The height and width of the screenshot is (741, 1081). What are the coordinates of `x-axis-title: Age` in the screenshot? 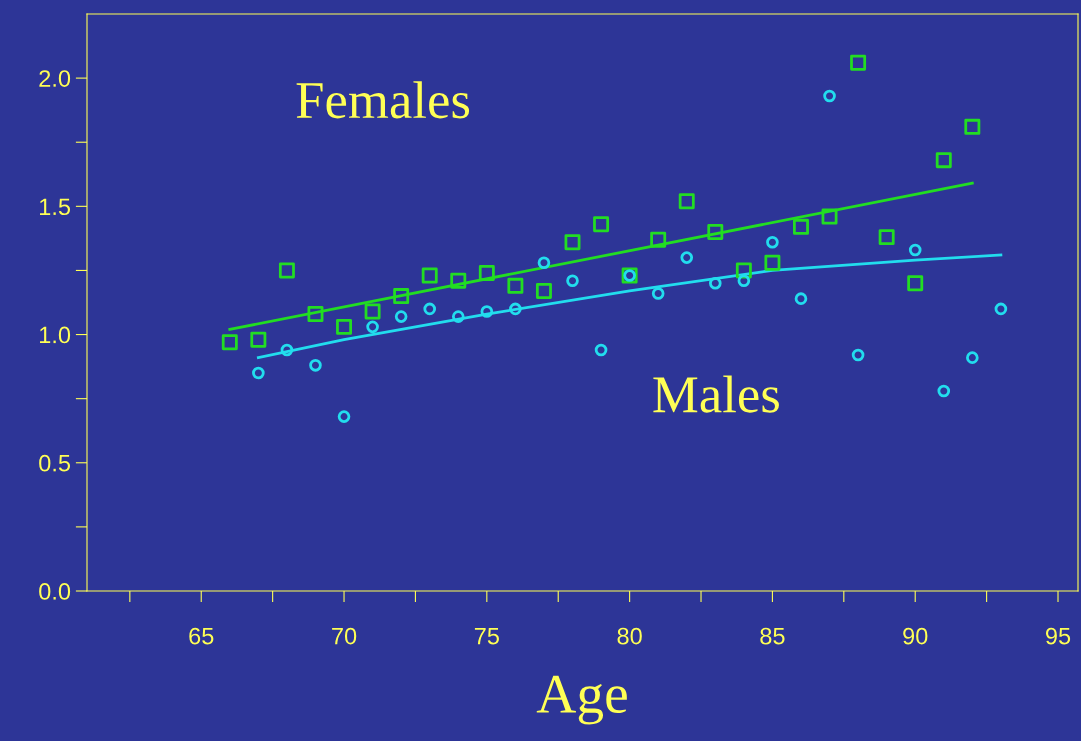 It's located at (581, 700).